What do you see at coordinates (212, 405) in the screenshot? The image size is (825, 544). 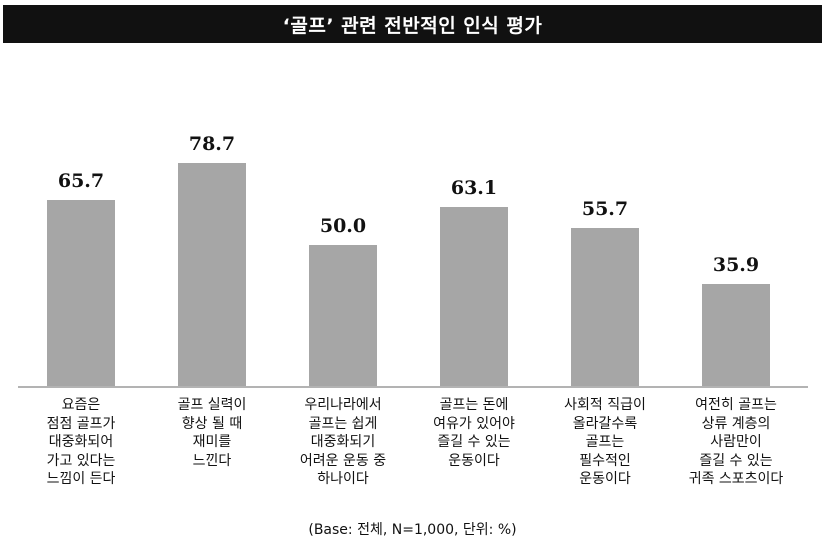 I see `category-label-line: 골프 실력이` at bounding box center [212, 405].